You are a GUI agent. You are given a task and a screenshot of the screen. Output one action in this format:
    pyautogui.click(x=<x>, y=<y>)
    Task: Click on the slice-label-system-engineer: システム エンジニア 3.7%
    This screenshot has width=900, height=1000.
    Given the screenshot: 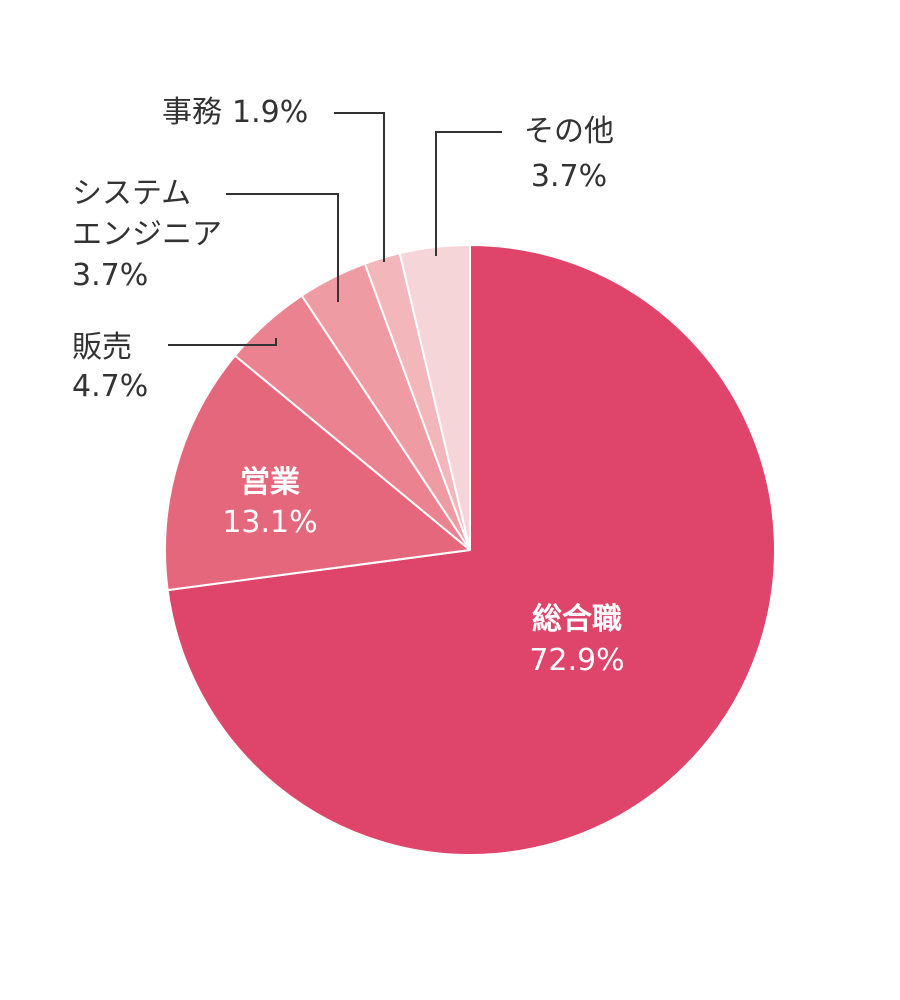 What is the action you would take?
    pyautogui.click(x=147, y=234)
    